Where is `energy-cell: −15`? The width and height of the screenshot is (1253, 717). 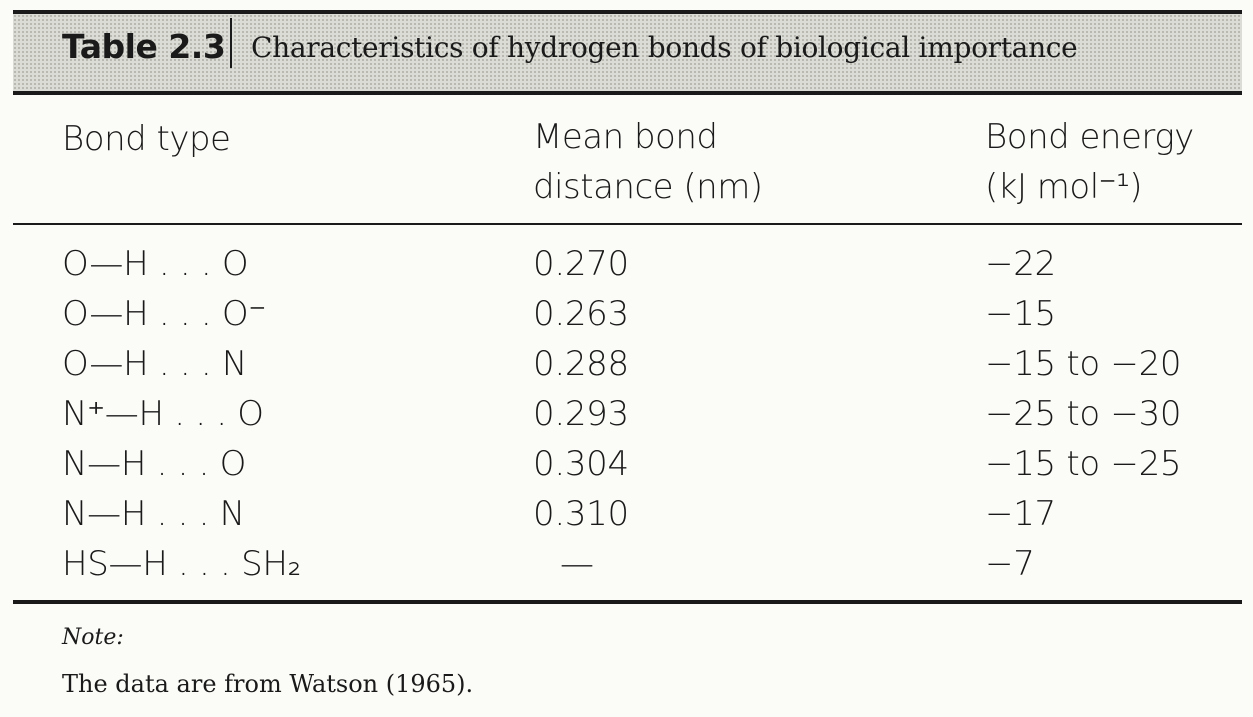 energy-cell: −15 is located at coordinates (1020, 314).